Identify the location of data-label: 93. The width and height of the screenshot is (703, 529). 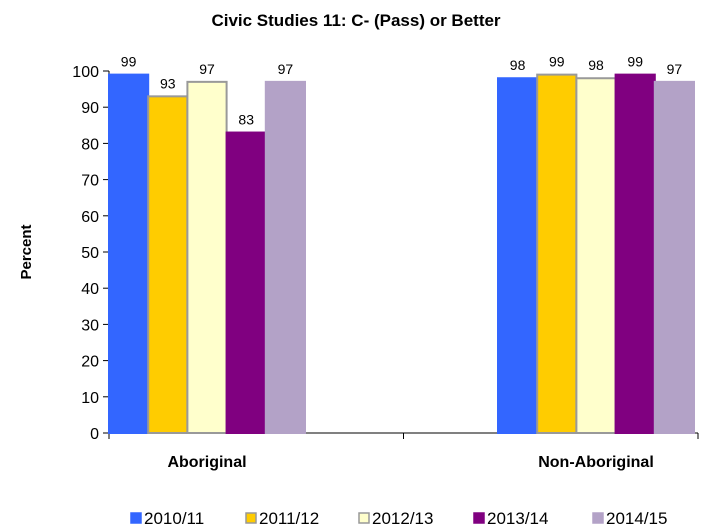
(168, 83).